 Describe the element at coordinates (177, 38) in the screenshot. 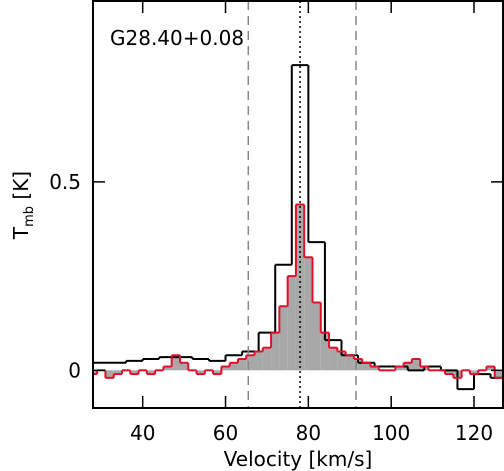

I see `annotation: G28.40+0.08` at that location.